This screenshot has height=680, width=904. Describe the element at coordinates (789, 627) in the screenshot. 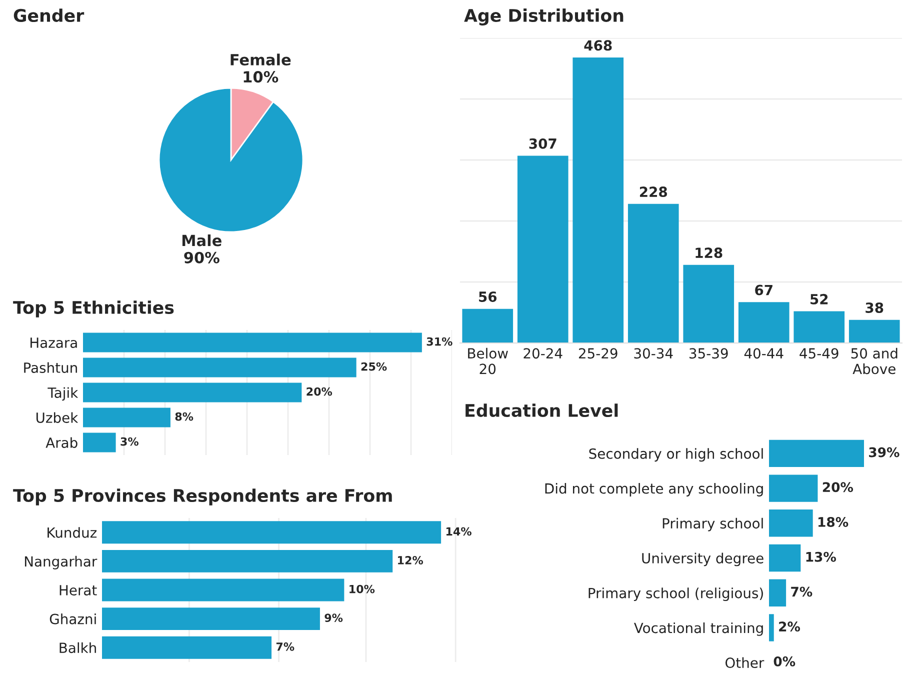

I see `data-label: 2%` at that location.